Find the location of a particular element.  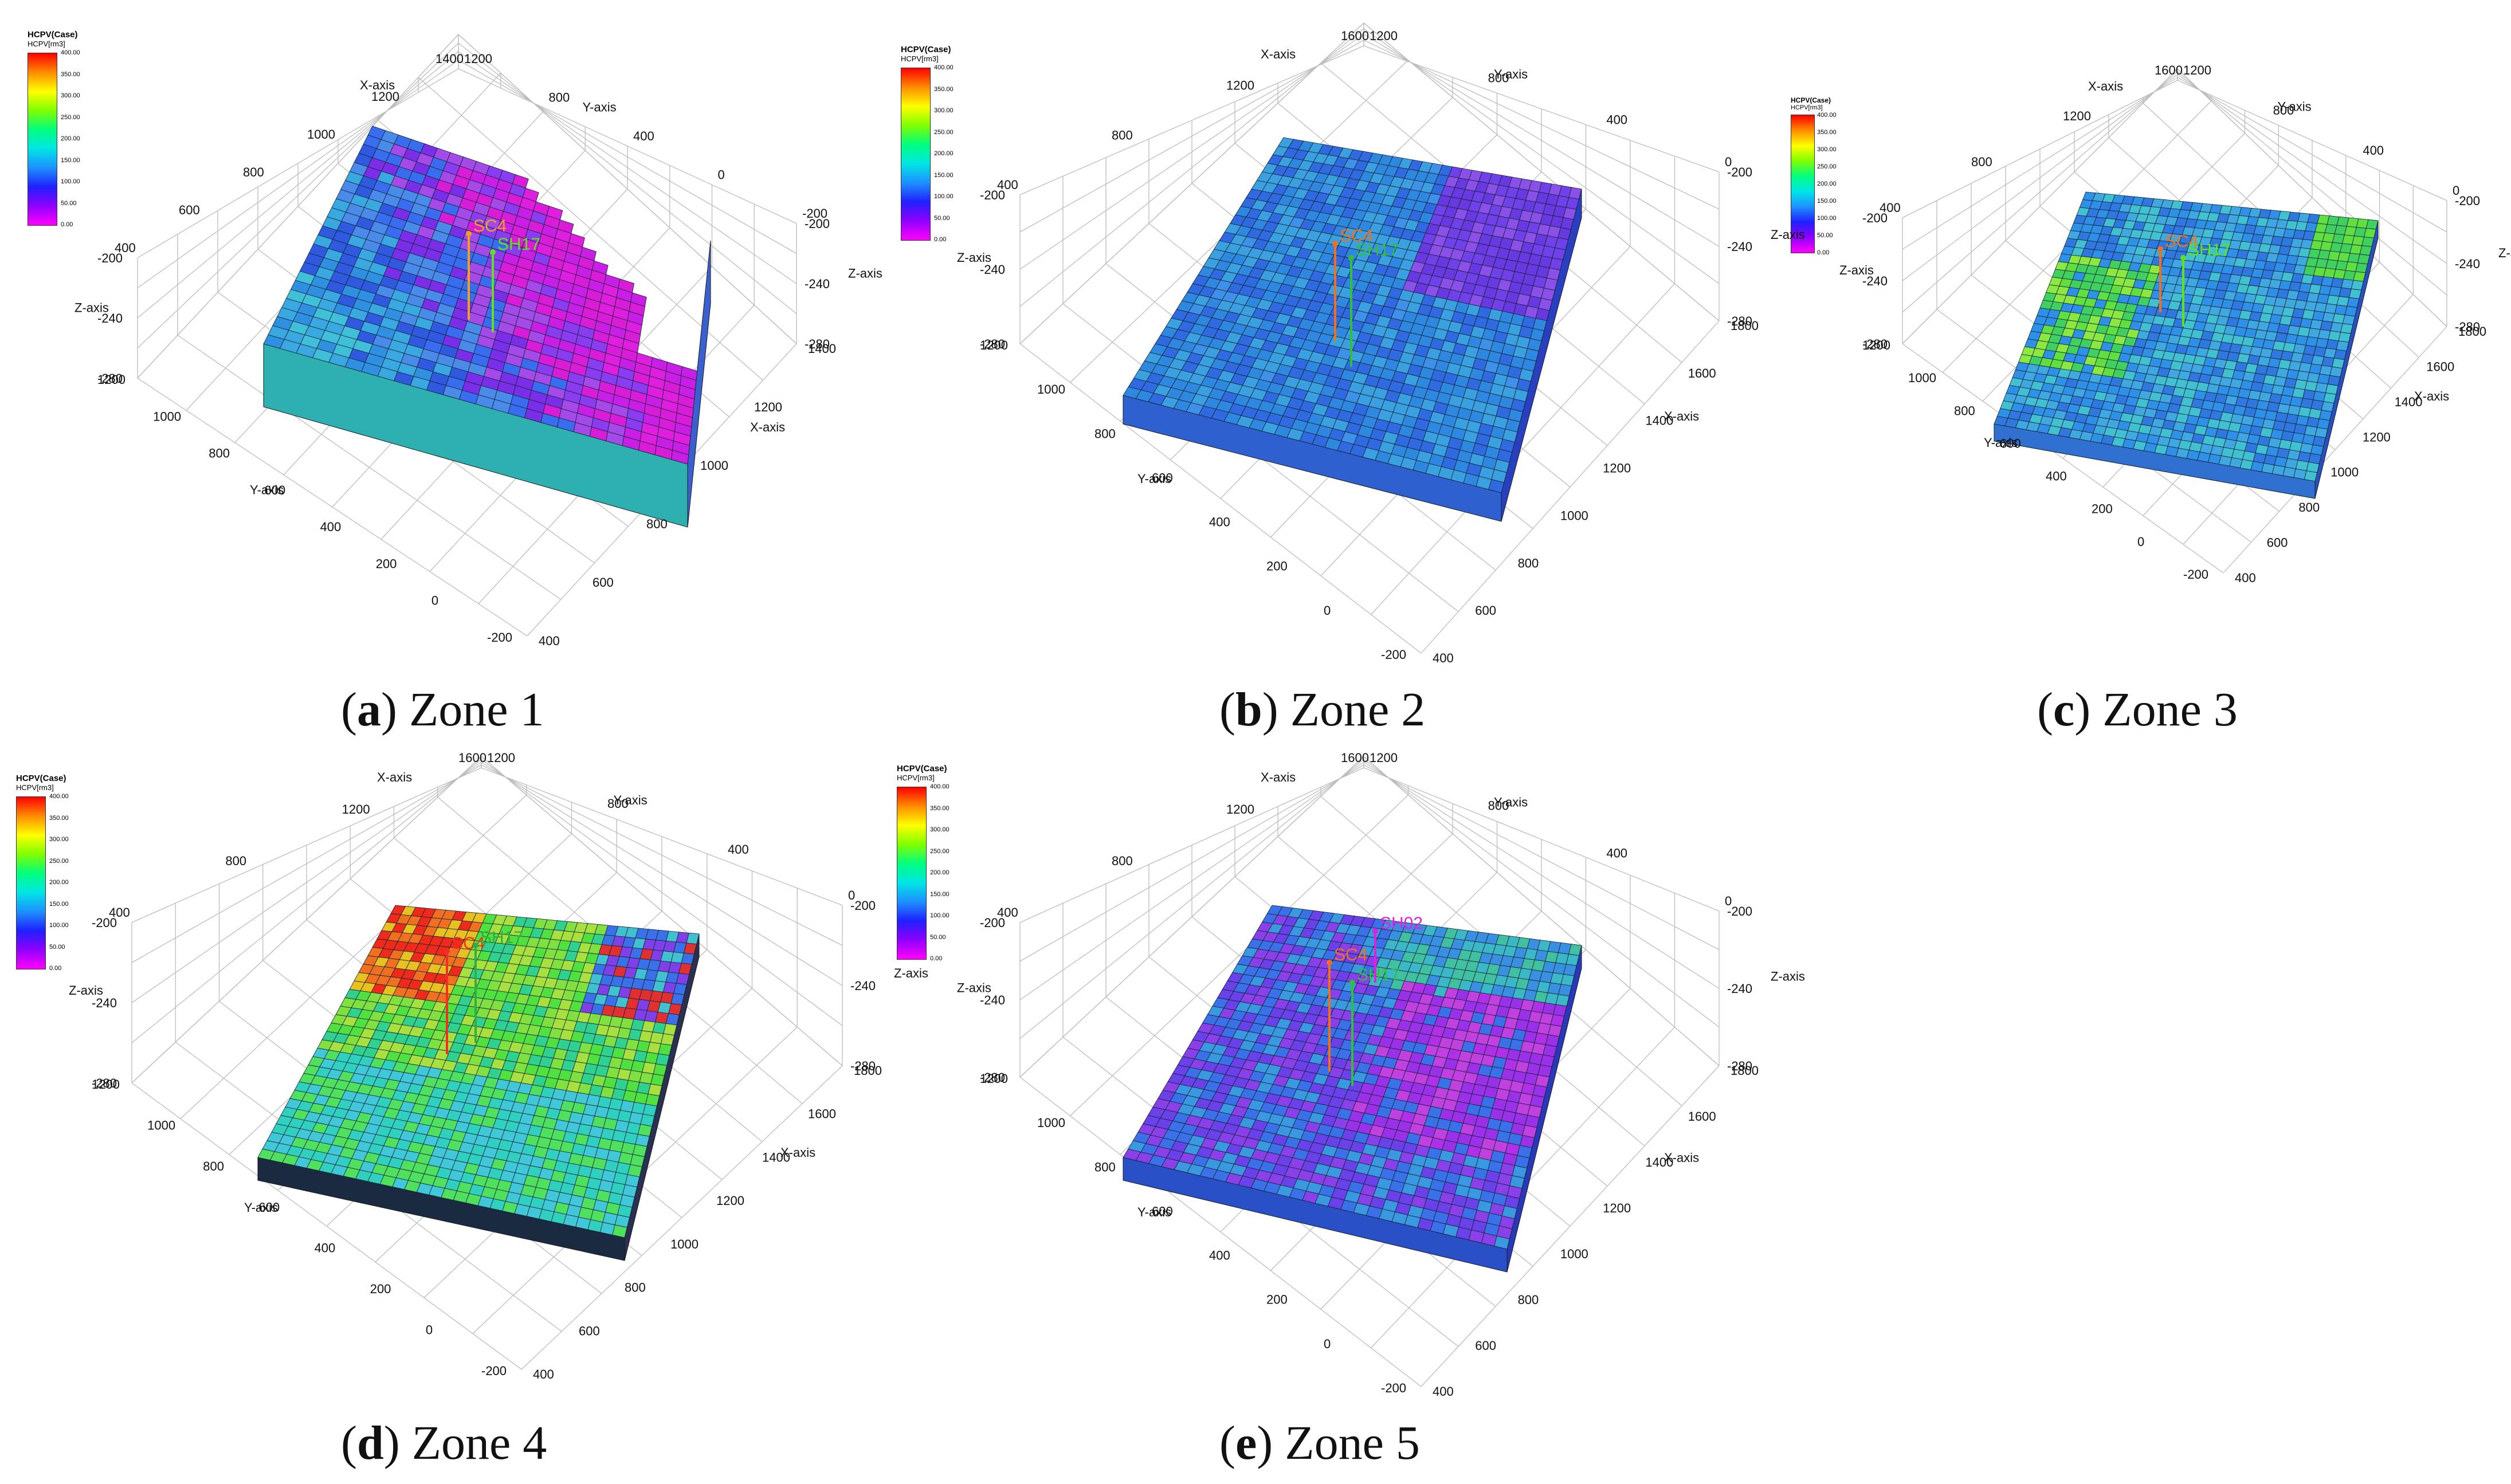

legend-tick-label: 0.00 is located at coordinates (1824, 252).